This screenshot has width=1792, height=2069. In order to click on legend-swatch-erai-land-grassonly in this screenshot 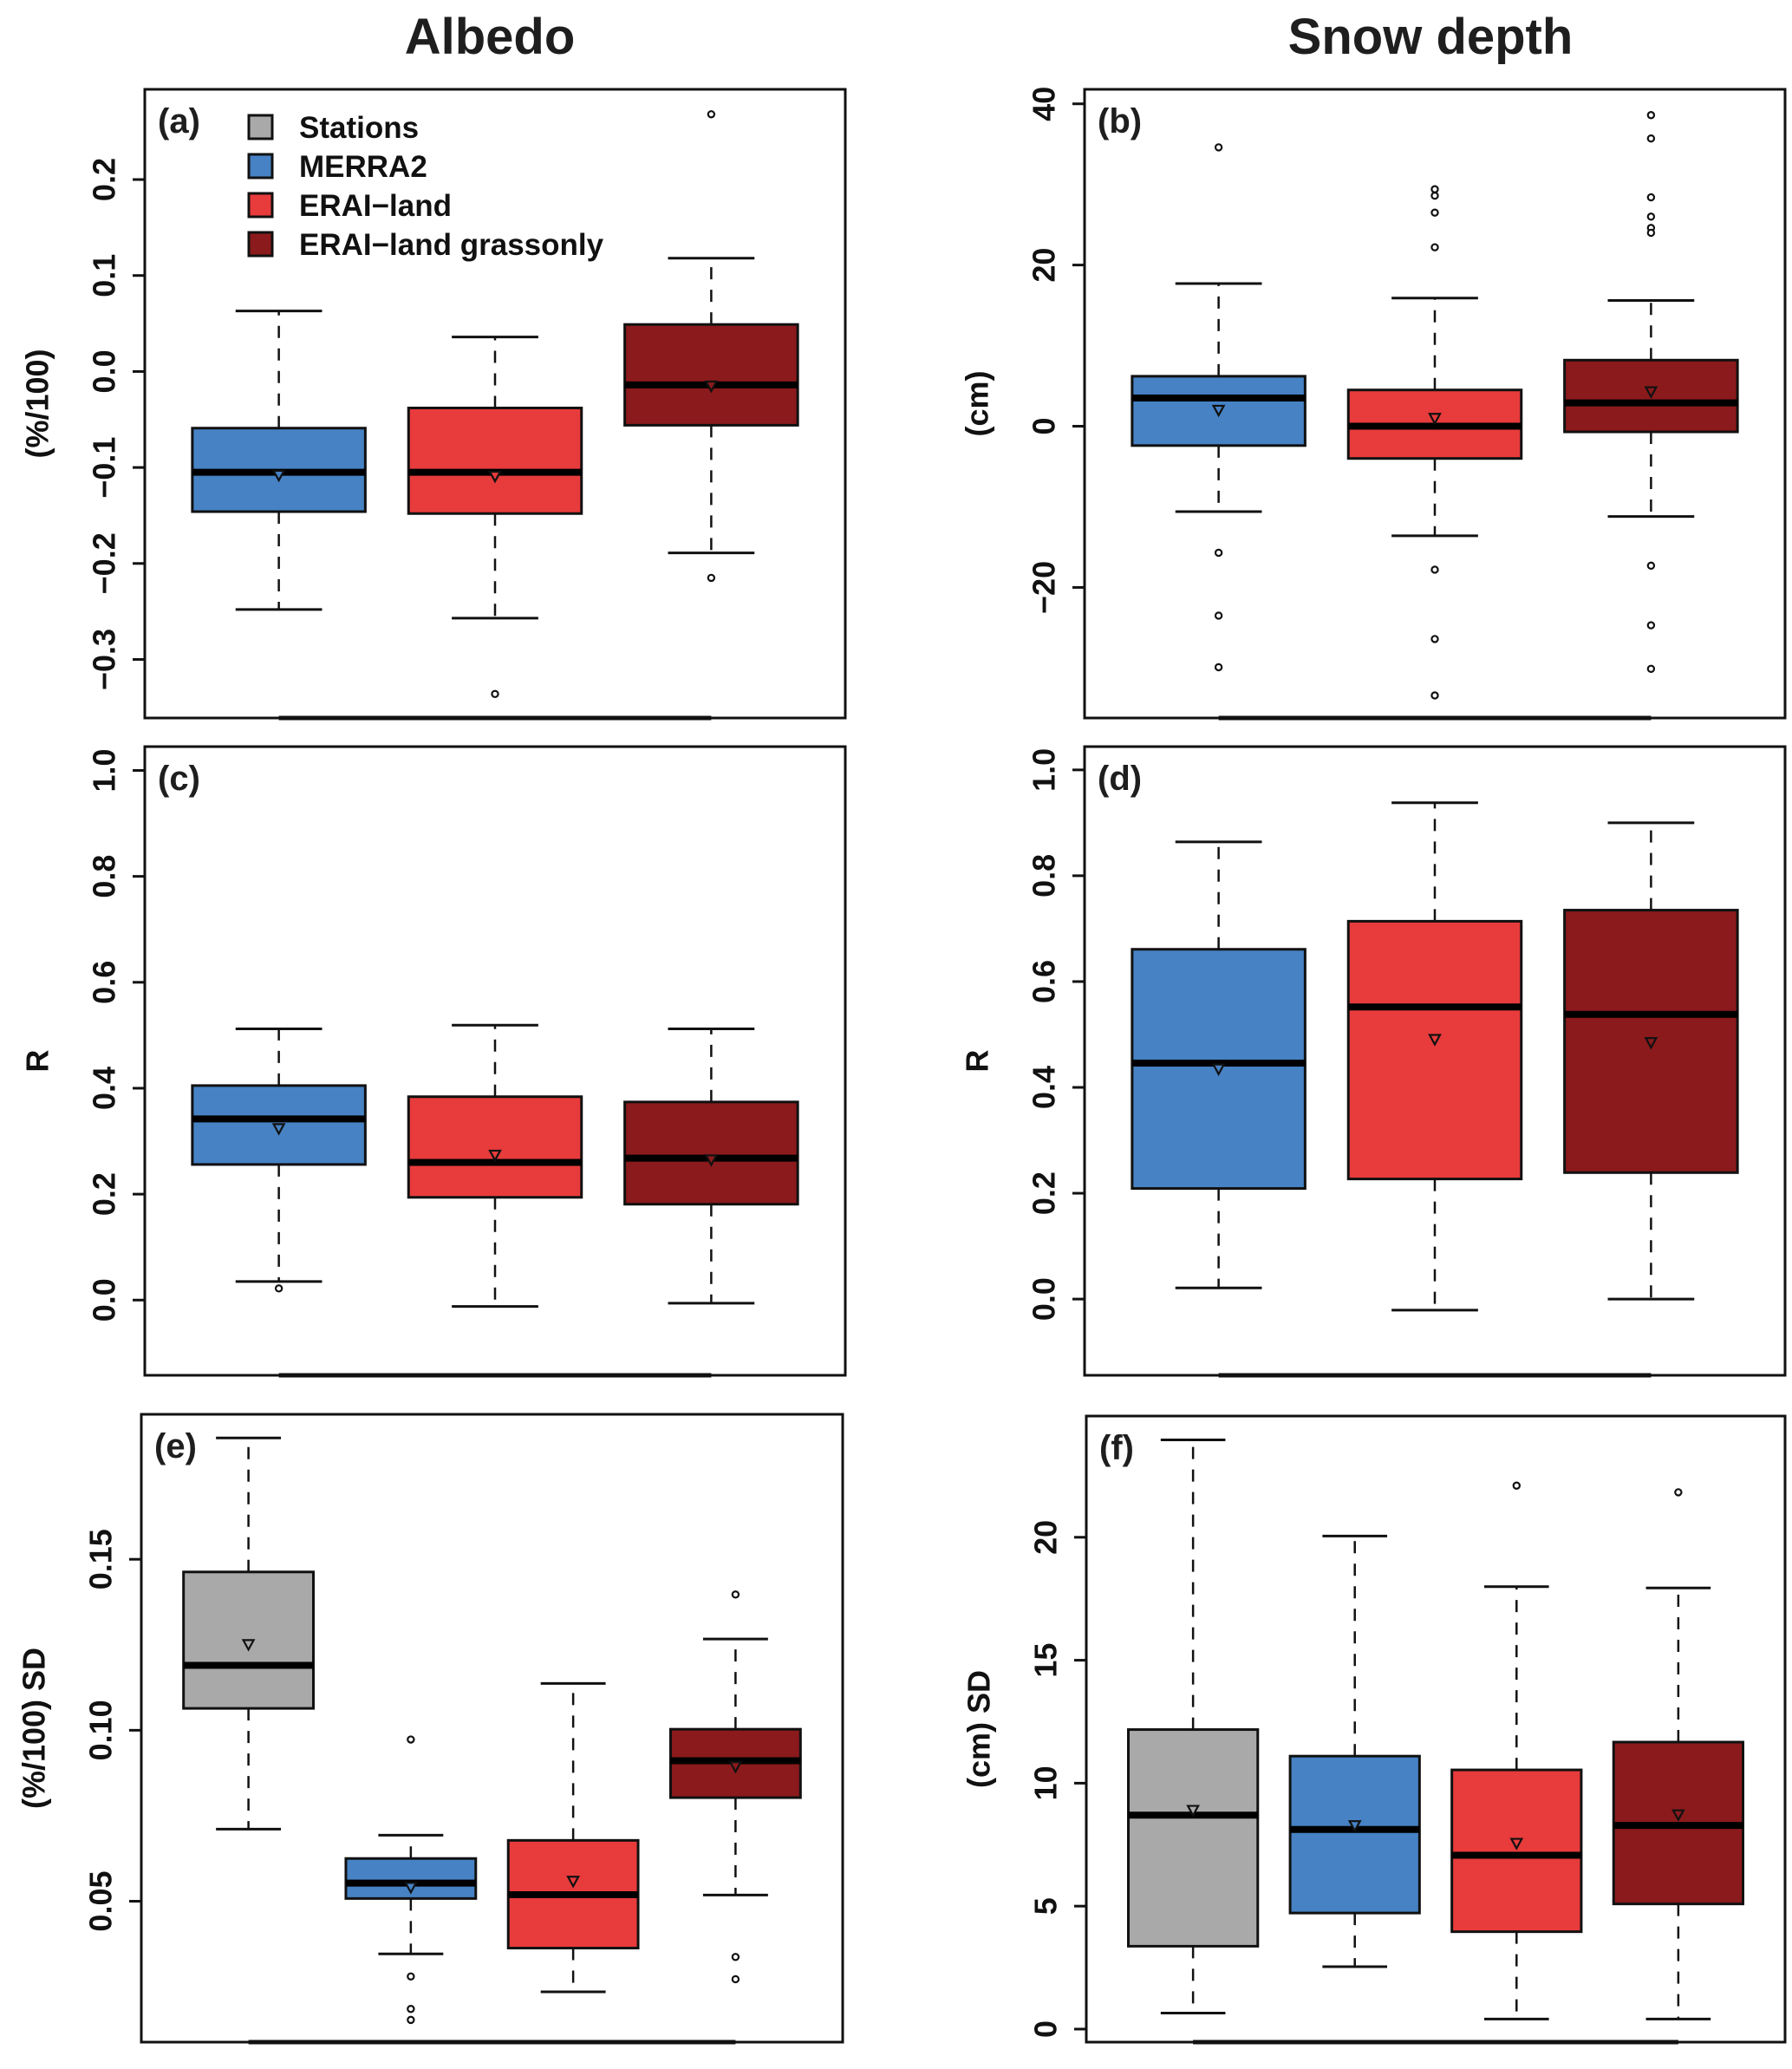, I will do `click(260, 244)`.